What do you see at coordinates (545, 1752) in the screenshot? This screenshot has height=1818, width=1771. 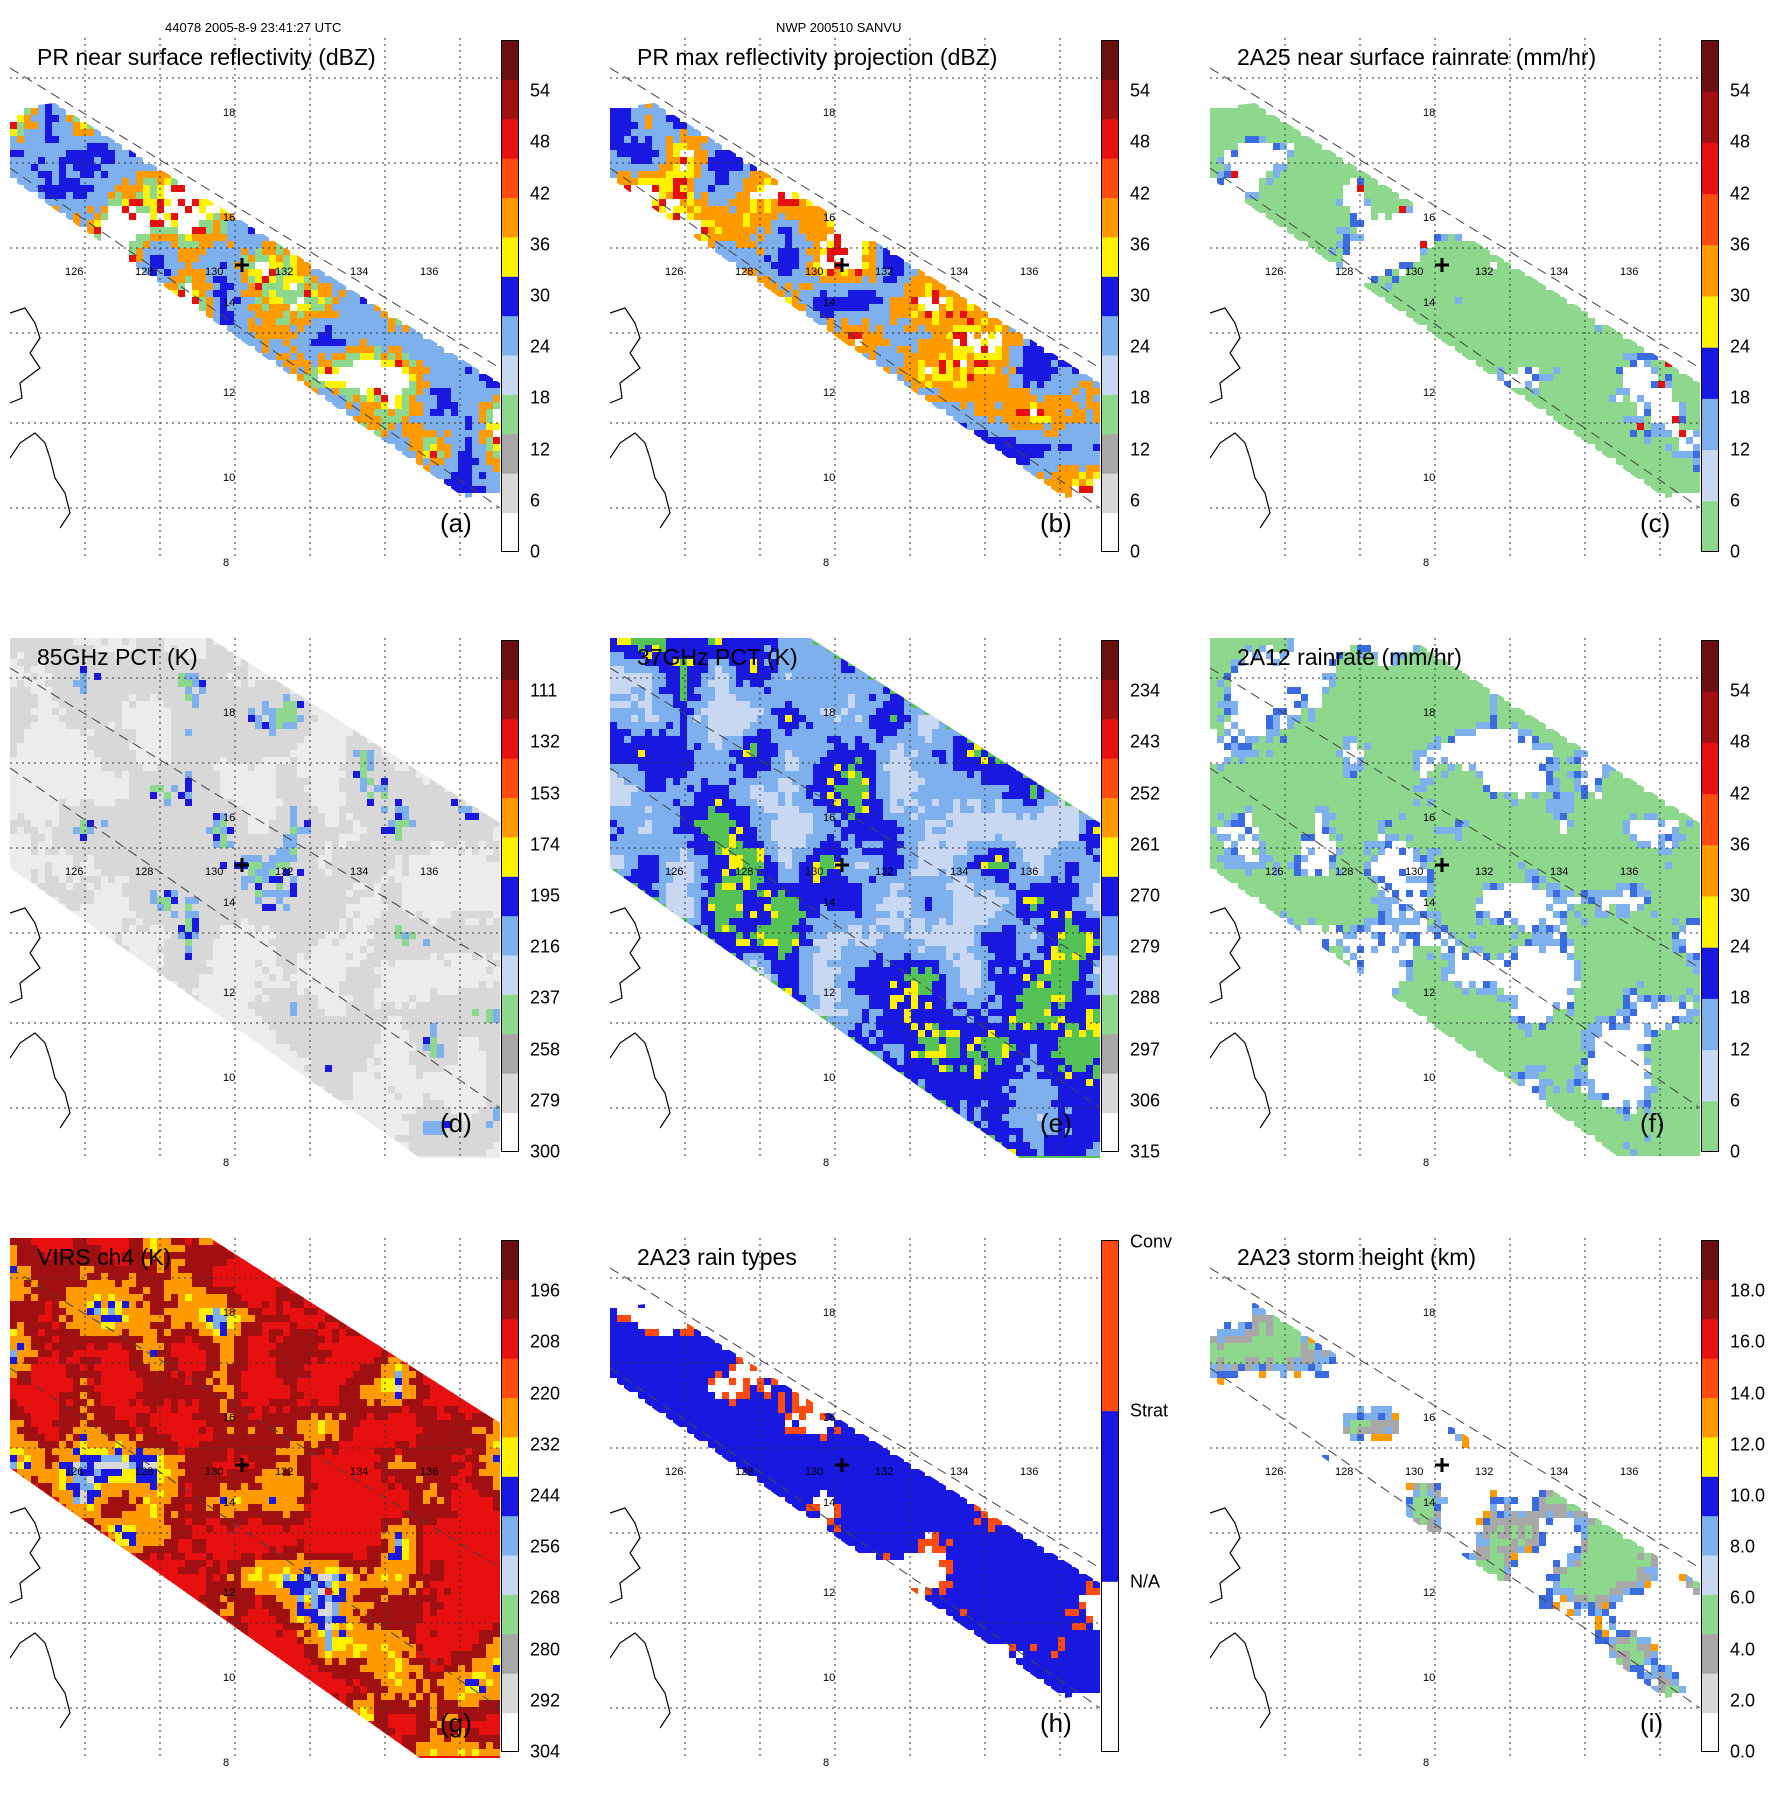 I see `colorbar-tick-label: 304` at bounding box center [545, 1752].